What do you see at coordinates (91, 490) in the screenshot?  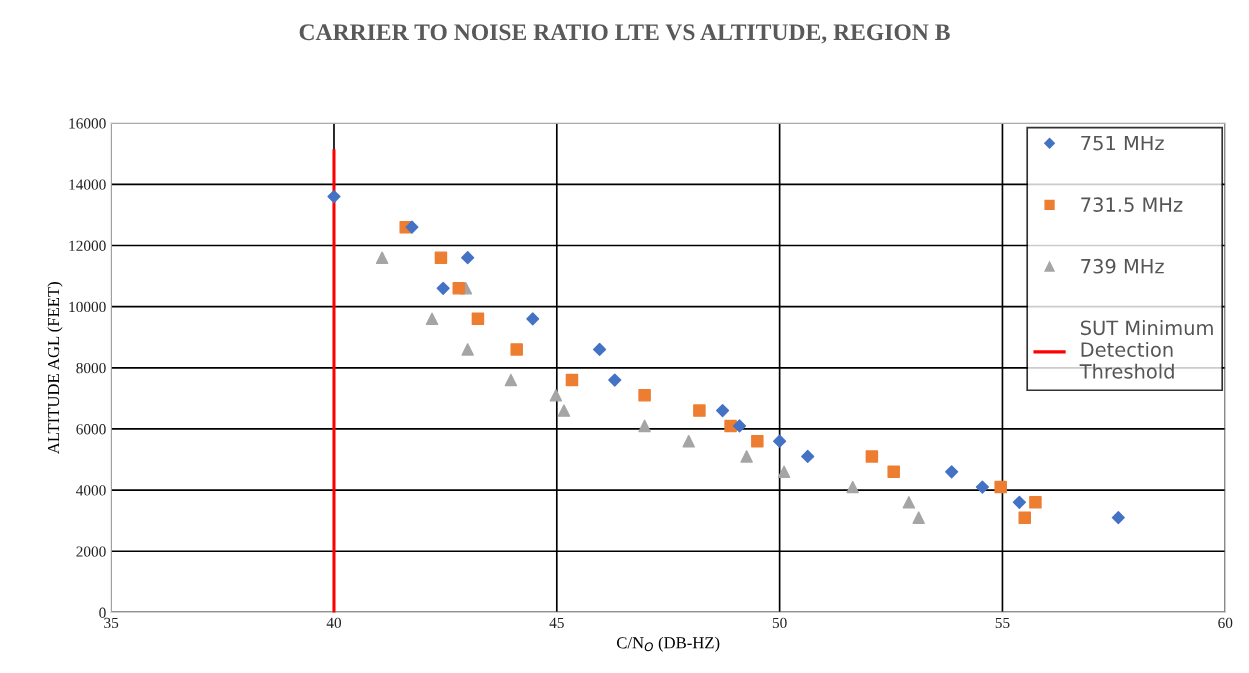 I see `y-tick-label: 4000` at bounding box center [91, 490].